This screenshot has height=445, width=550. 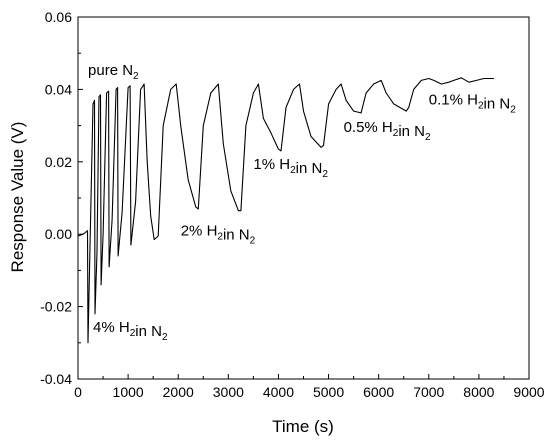 What do you see at coordinates (17, 197) in the screenshot?
I see `y-axis-title: Response Value (V)` at bounding box center [17, 197].